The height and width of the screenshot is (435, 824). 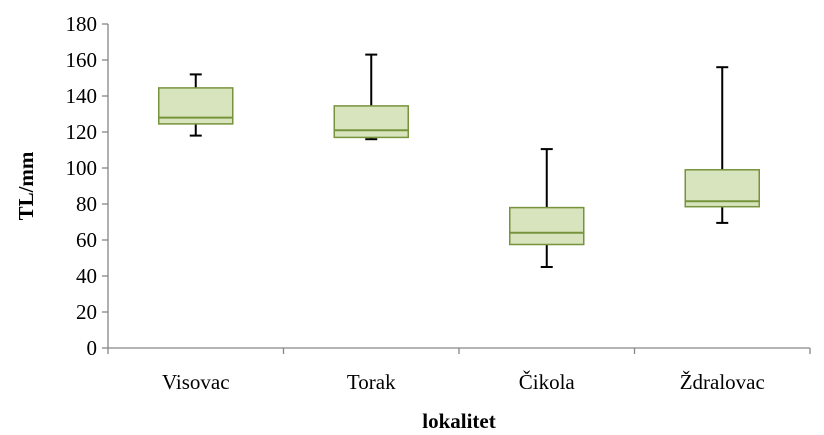 What do you see at coordinates (82, 168) in the screenshot?
I see `y-tick-label: 100` at bounding box center [82, 168].